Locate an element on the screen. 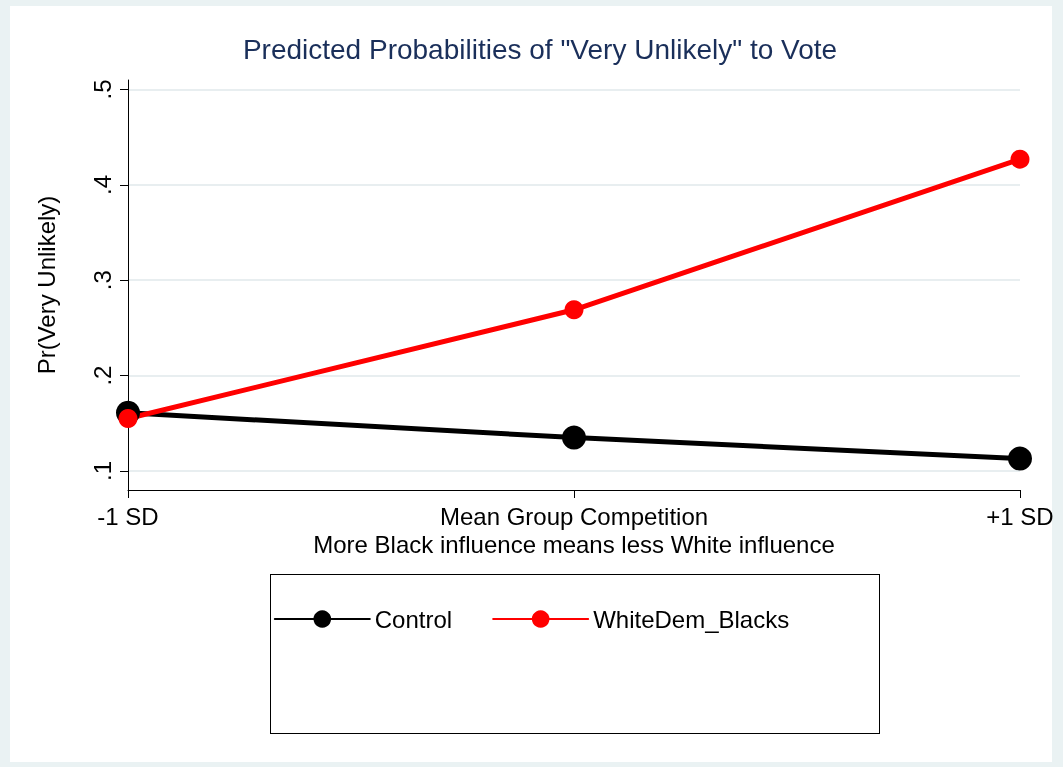 Image resolution: width=1063 pixels, height=767 pixels. legend-label: WhiteDem_Blacks is located at coordinates (691, 619).